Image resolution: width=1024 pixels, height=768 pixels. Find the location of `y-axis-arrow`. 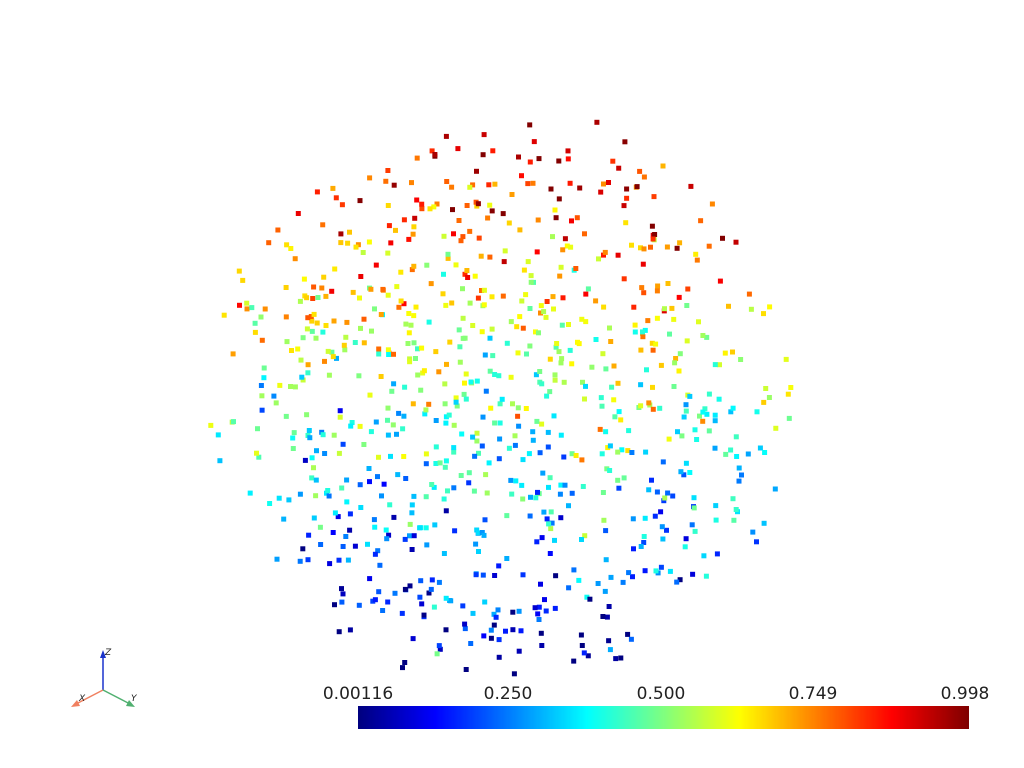

y-axis-arrow is located at coordinates (130, 703).